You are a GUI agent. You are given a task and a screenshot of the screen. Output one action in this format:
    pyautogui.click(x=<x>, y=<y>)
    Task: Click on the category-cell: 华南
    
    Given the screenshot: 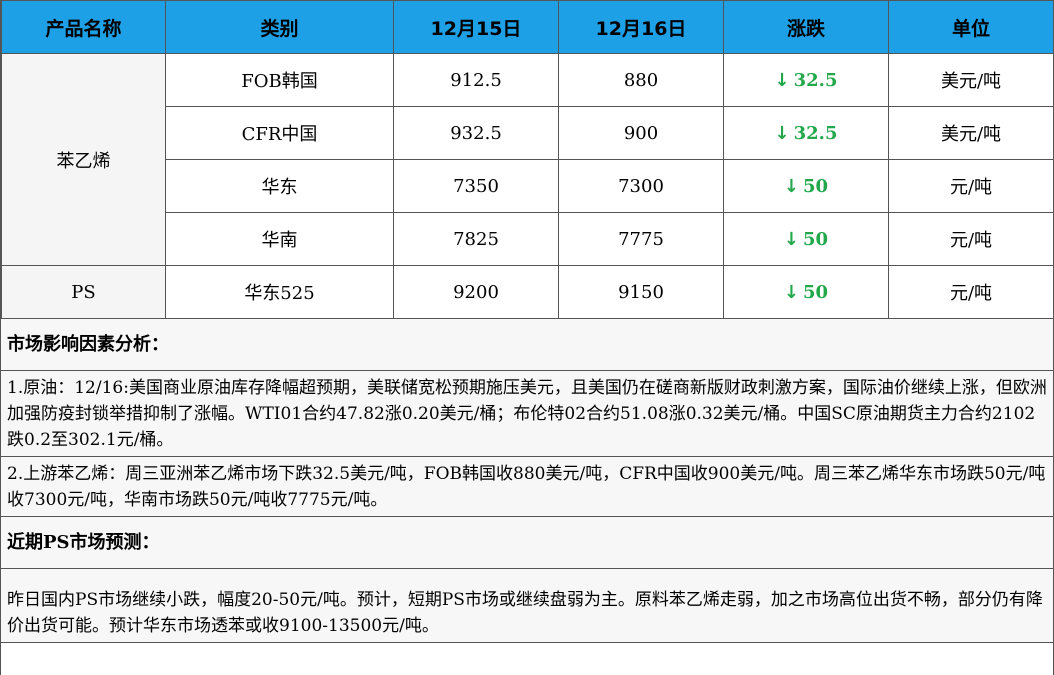 What is the action you would take?
    pyautogui.click(x=279, y=239)
    